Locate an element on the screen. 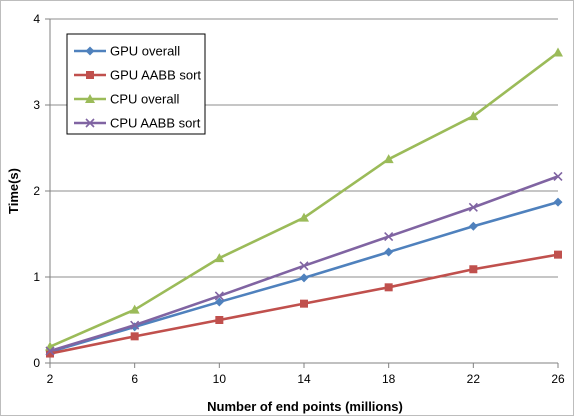 This screenshot has height=416, width=574. x-tick-label: 10 is located at coordinates (220, 379).